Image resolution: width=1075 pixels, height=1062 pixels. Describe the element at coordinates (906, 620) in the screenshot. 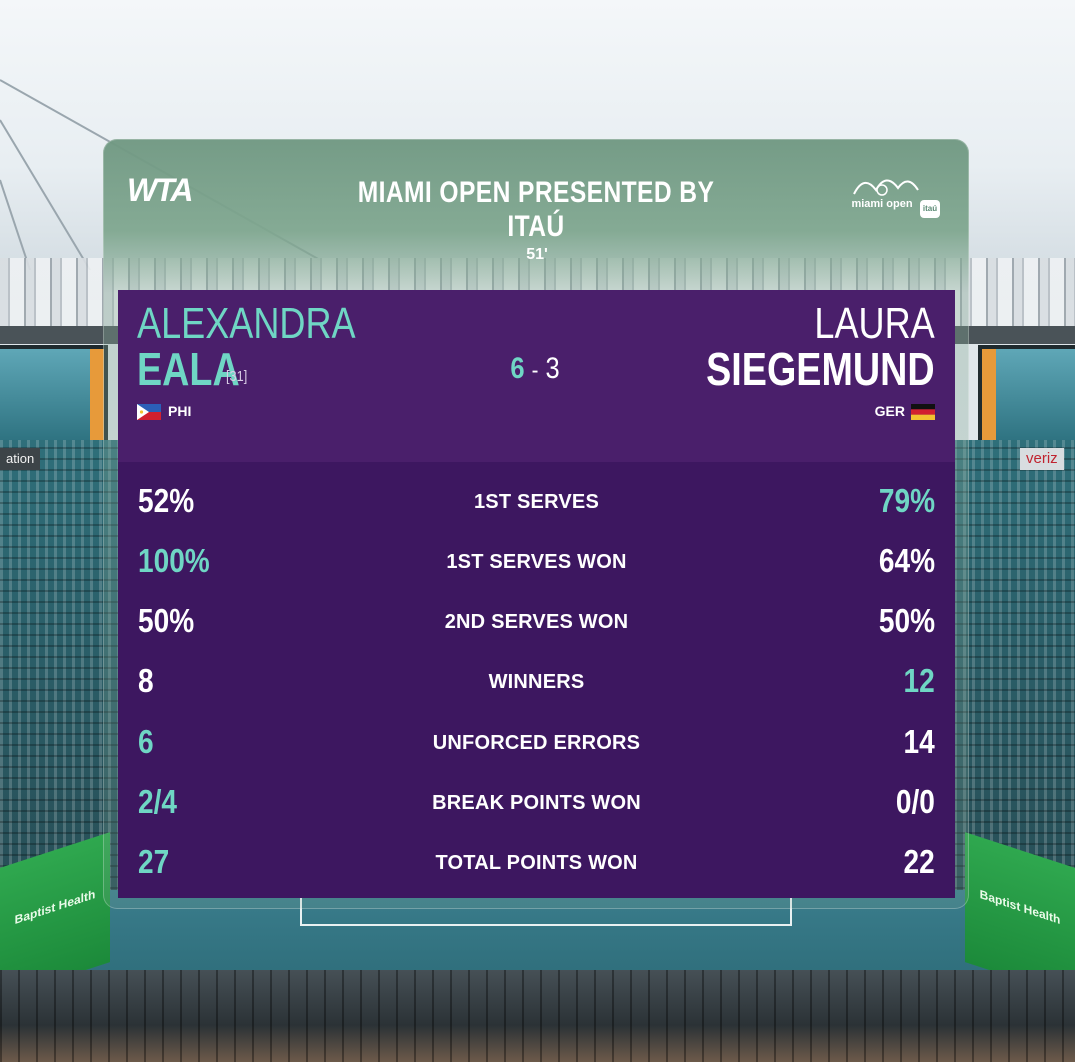

I see `stat-player2-value: 50%` at that location.